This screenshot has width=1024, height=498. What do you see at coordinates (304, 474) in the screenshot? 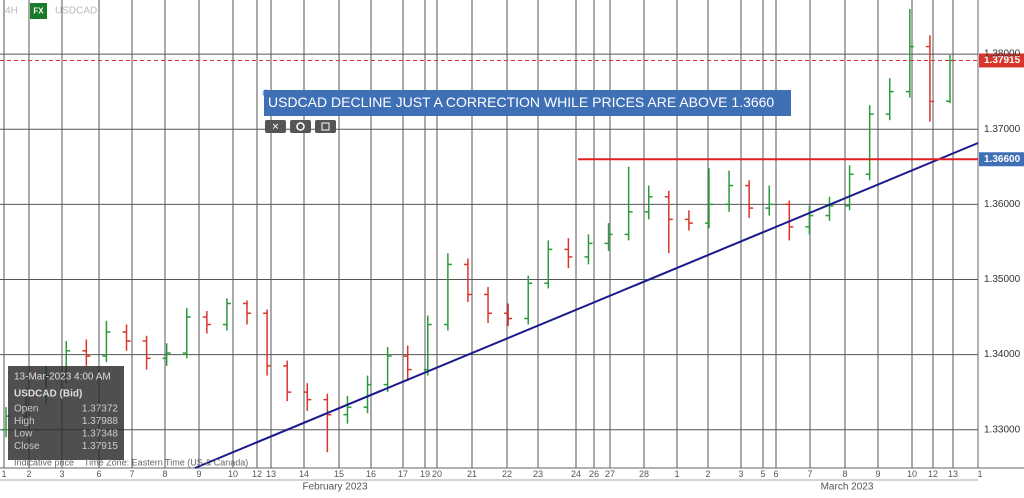
I see `x-tick-label: 14` at bounding box center [304, 474].